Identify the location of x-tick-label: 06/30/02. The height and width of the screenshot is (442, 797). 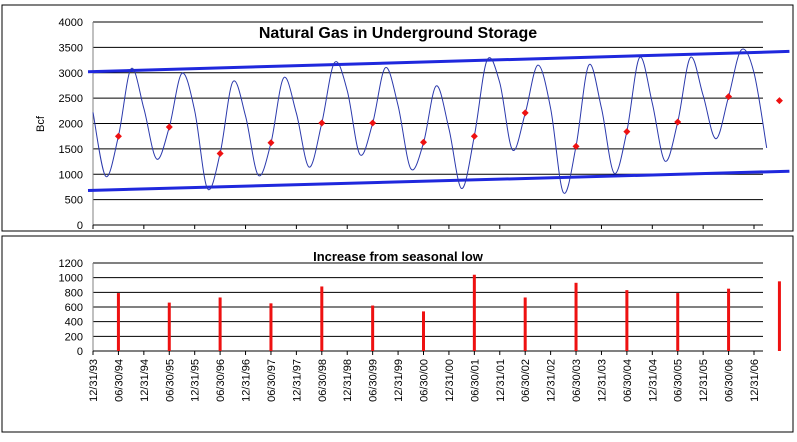
(526, 380).